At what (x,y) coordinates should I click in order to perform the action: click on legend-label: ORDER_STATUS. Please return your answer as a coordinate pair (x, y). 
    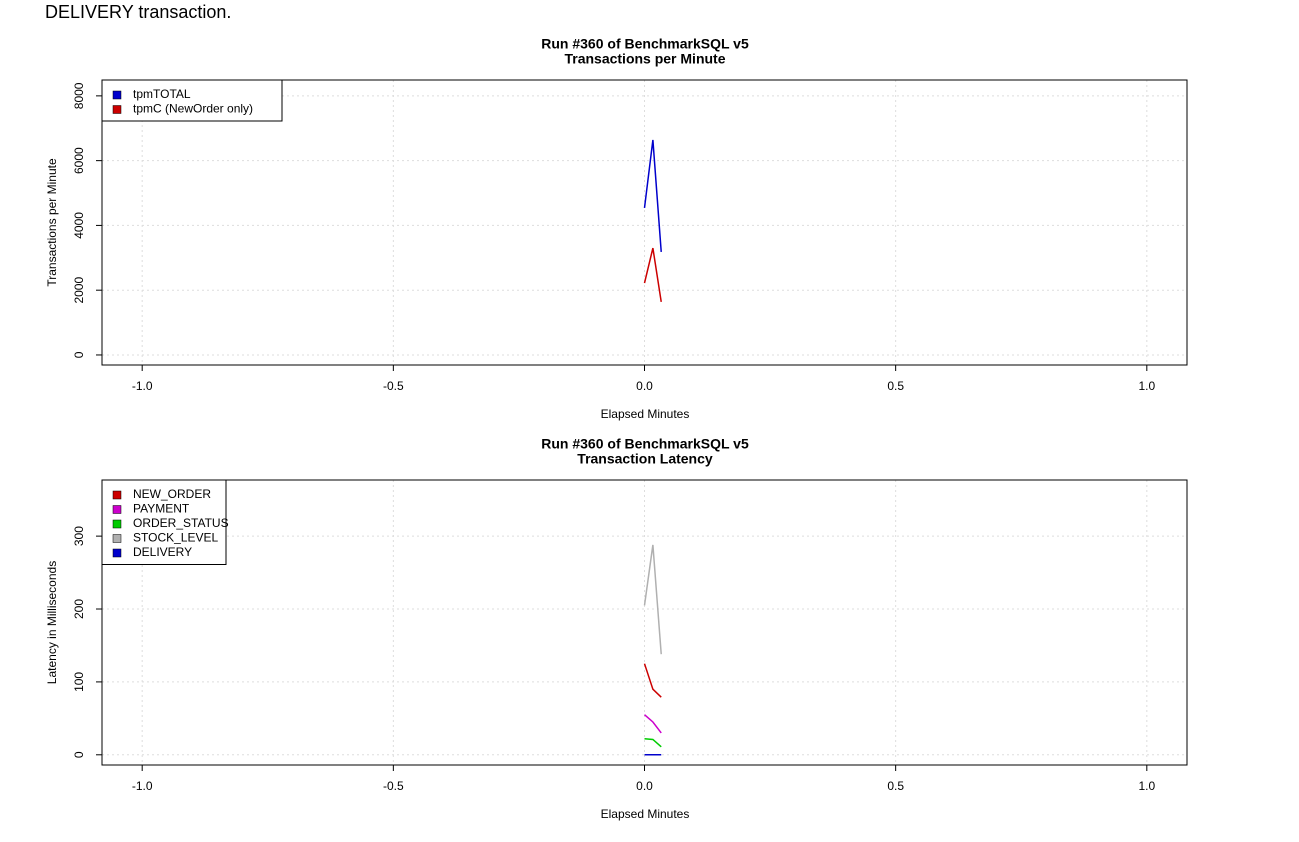
    Looking at the image, I should click on (181, 523).